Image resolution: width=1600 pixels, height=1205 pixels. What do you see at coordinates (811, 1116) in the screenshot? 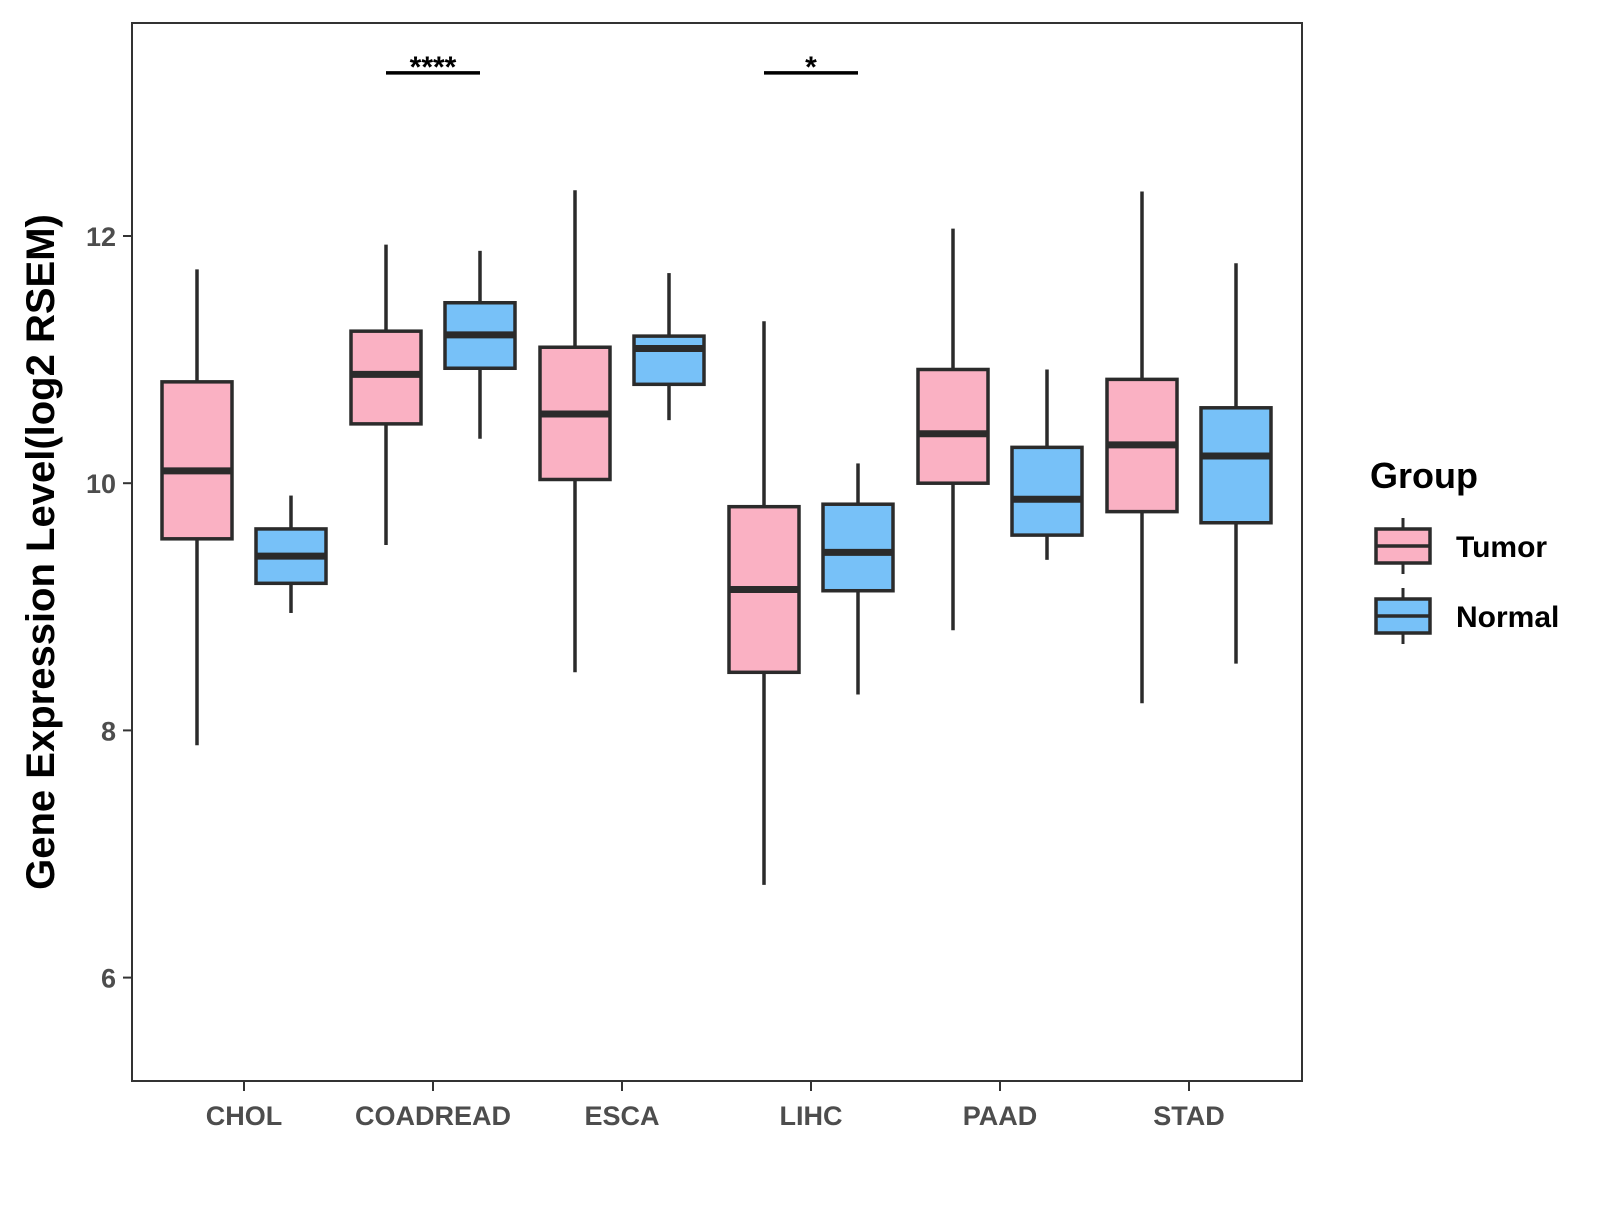
I see `x-tick-label: LIHC` at bounding box center [811, 1116].